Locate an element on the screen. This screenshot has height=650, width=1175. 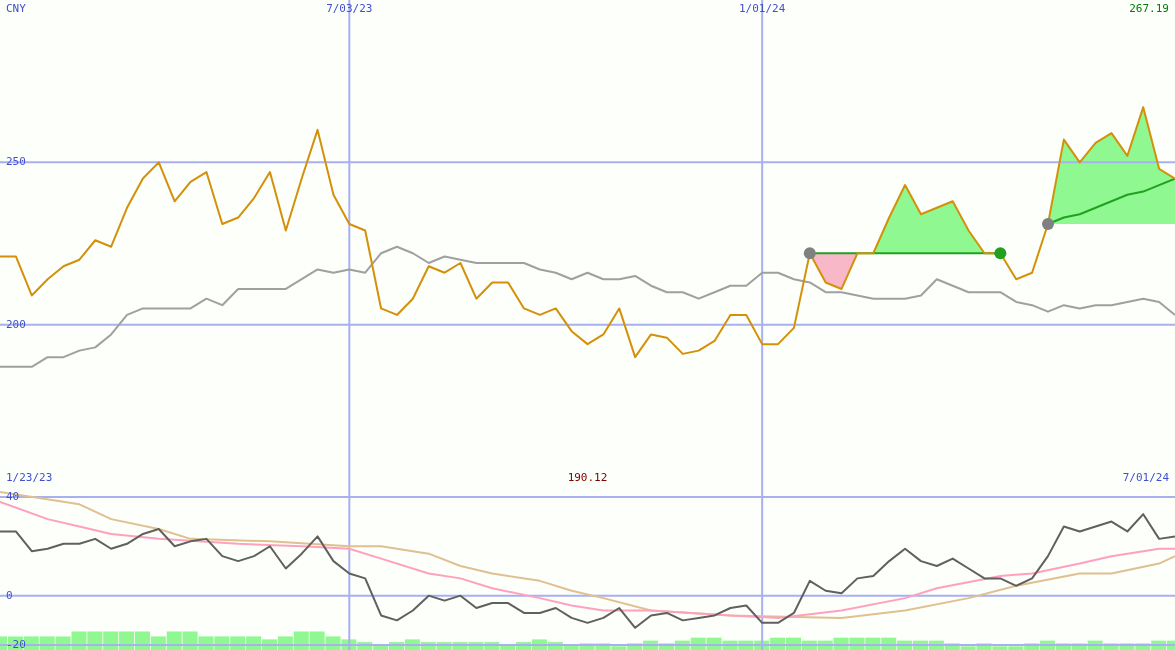
annotation: 1/23/23 is located at coordinates (29, 477).